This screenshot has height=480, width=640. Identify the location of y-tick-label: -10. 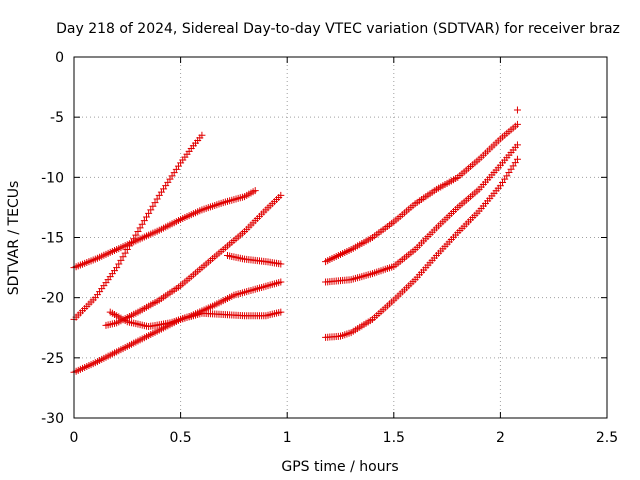
(52, 178).